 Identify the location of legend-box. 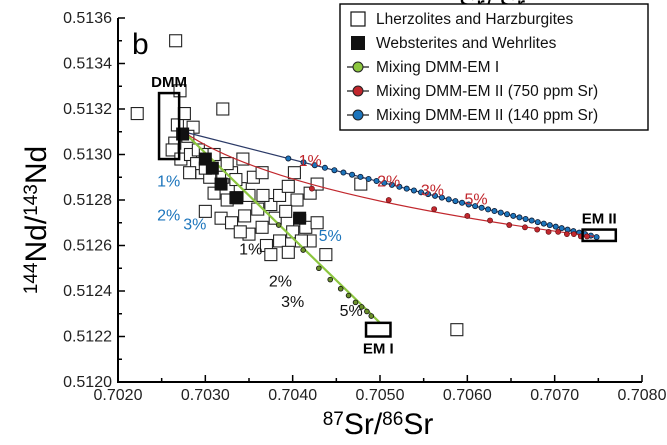
(494, 67).